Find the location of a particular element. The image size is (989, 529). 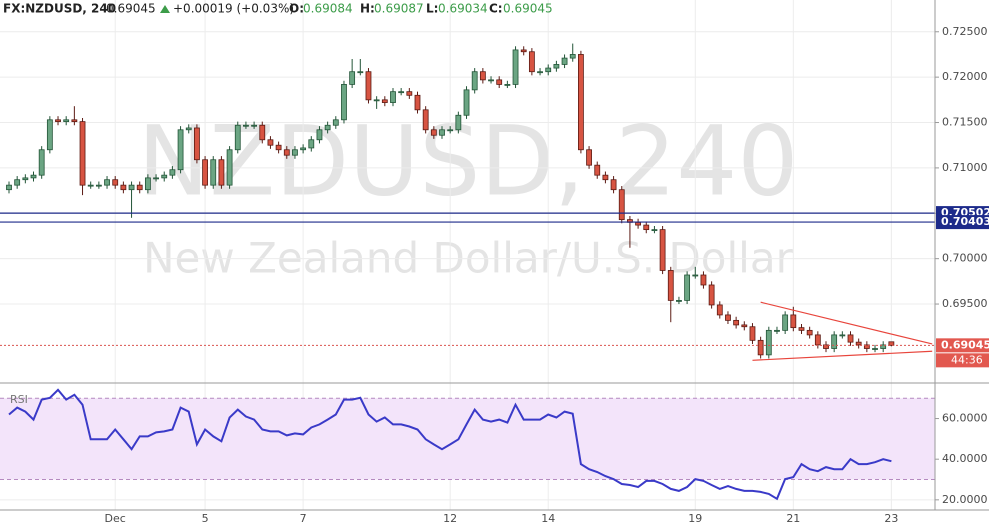

countdown: 44:36 is located at coordinates (967, 359).